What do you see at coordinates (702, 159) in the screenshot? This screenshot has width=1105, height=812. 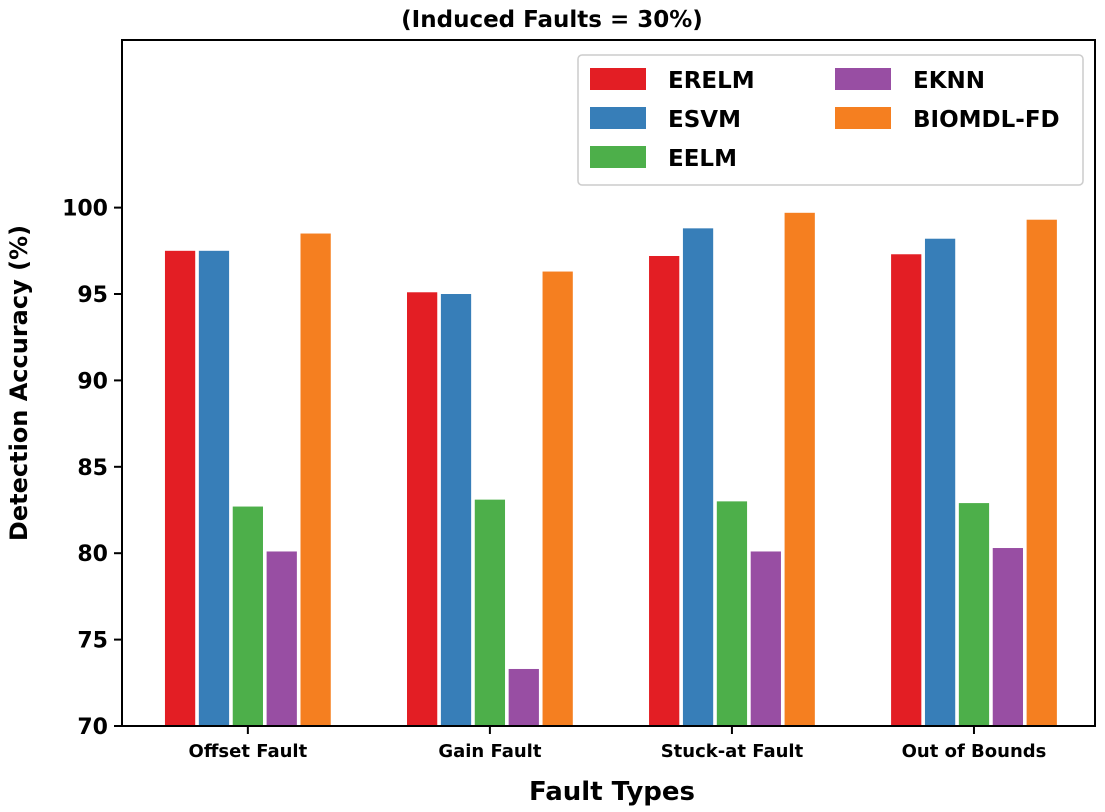 I see `legend-label: EELM` at bounding box center [702, 159].